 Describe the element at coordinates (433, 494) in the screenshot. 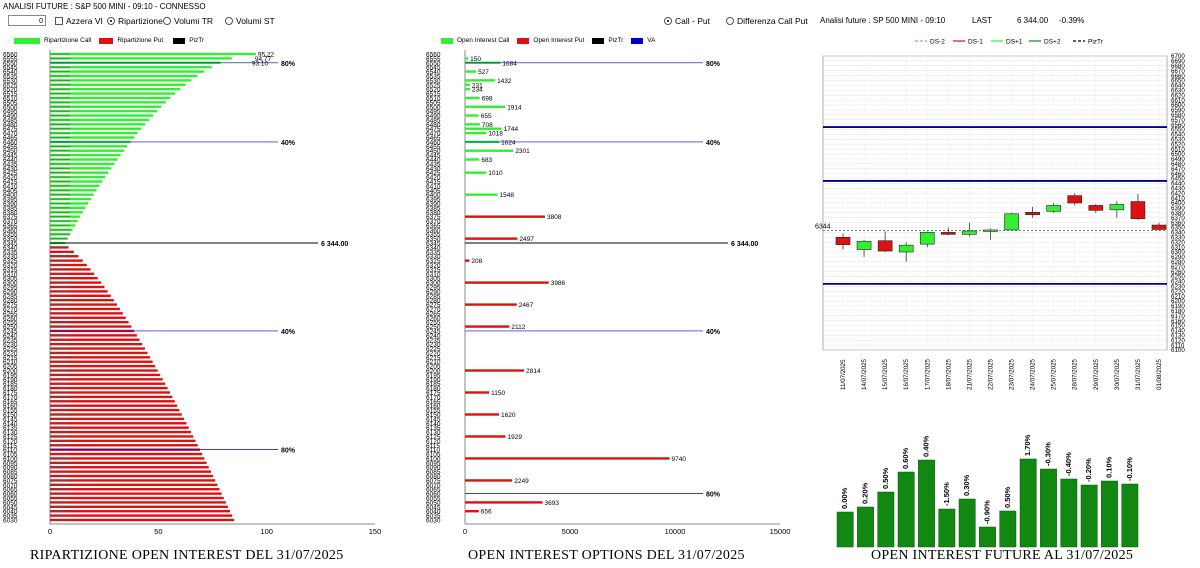

I see `strike-label: 6060` at that location.